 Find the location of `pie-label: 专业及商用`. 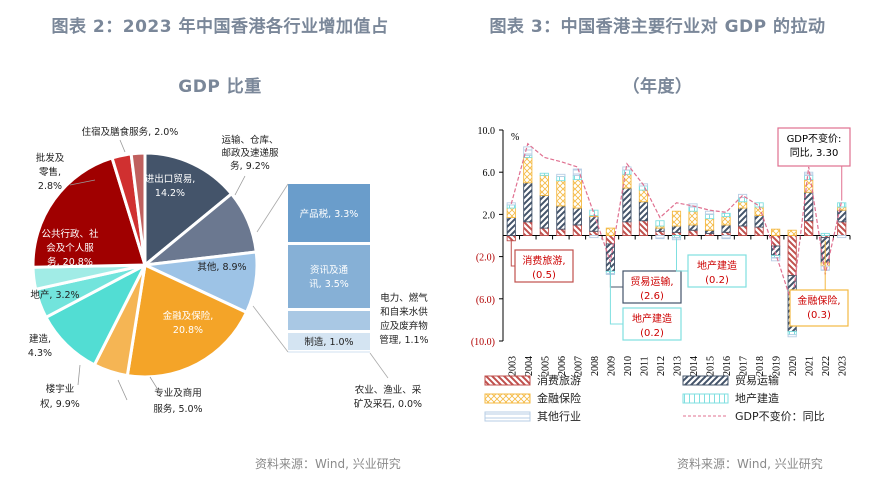

pie-label: 专业及商用 is located at coordinates (178, 393).